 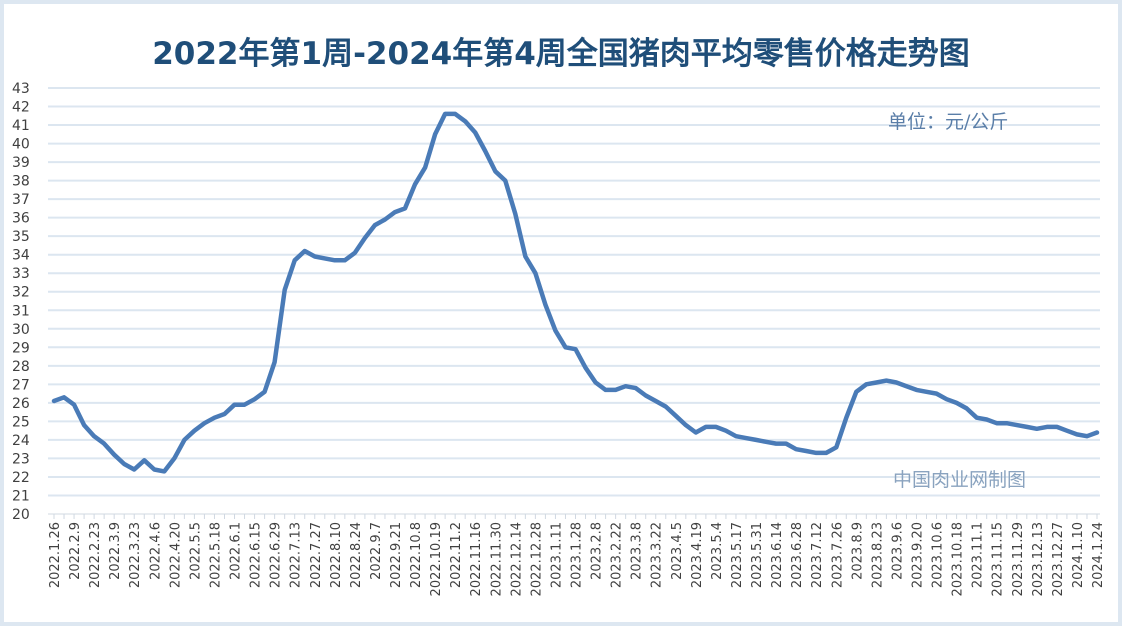 I want to click on source-label: 中国肉业网制图, so click(x=959, y=480).